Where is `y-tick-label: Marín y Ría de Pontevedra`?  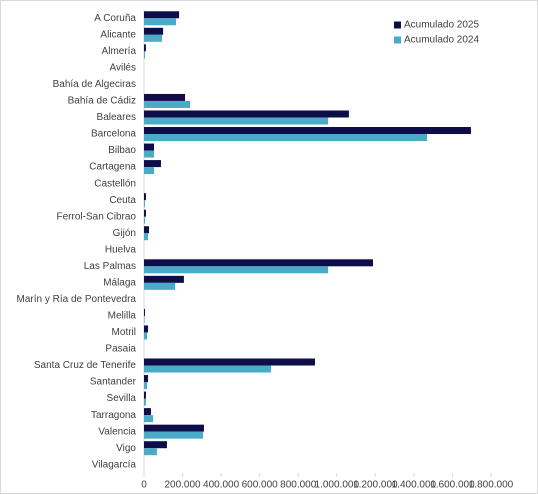 y-tick-label: Marín y Ría de Pontevedra is located at coordinates (76, 299).